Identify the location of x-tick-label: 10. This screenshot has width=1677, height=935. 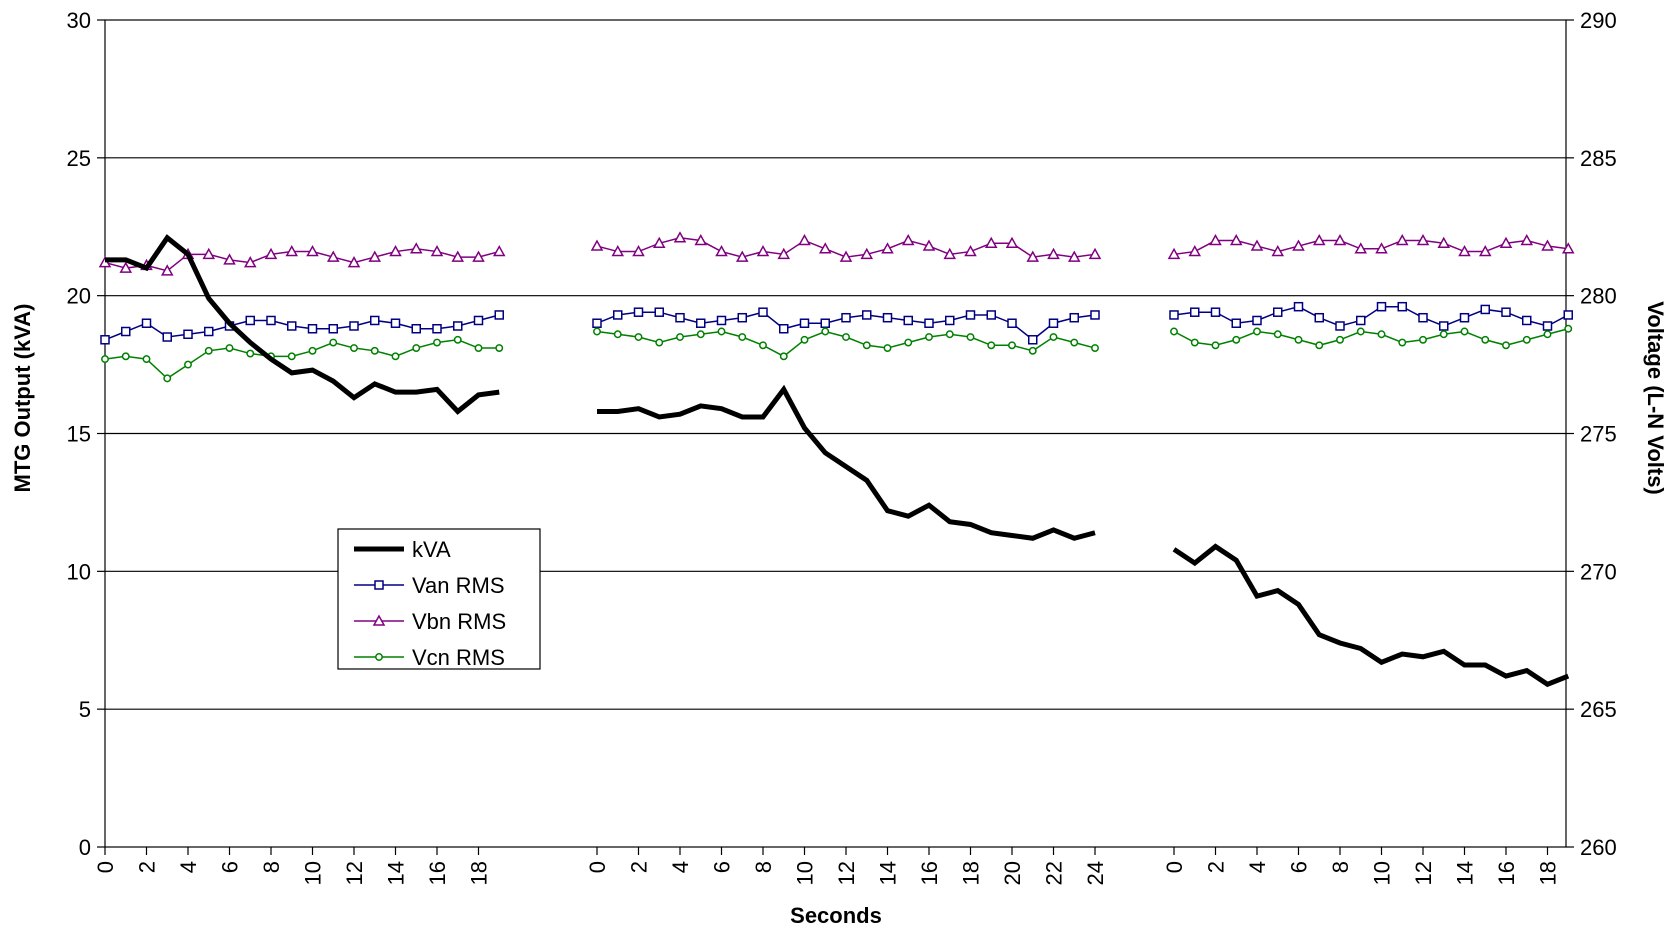
(805, 873).